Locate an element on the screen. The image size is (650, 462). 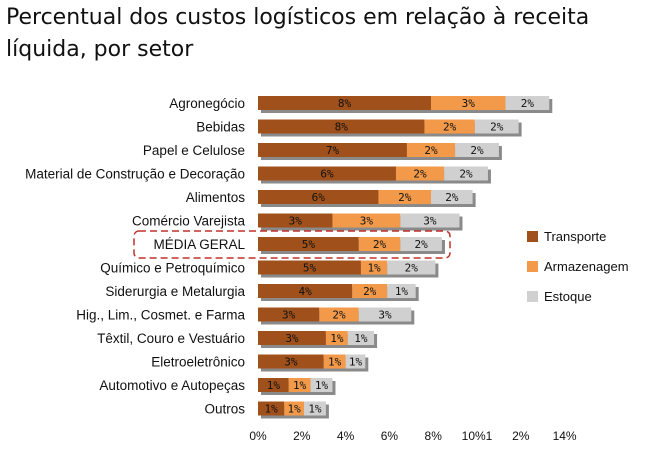
bar-label-estoque-8: 1% is located at coordinates (402, 291).